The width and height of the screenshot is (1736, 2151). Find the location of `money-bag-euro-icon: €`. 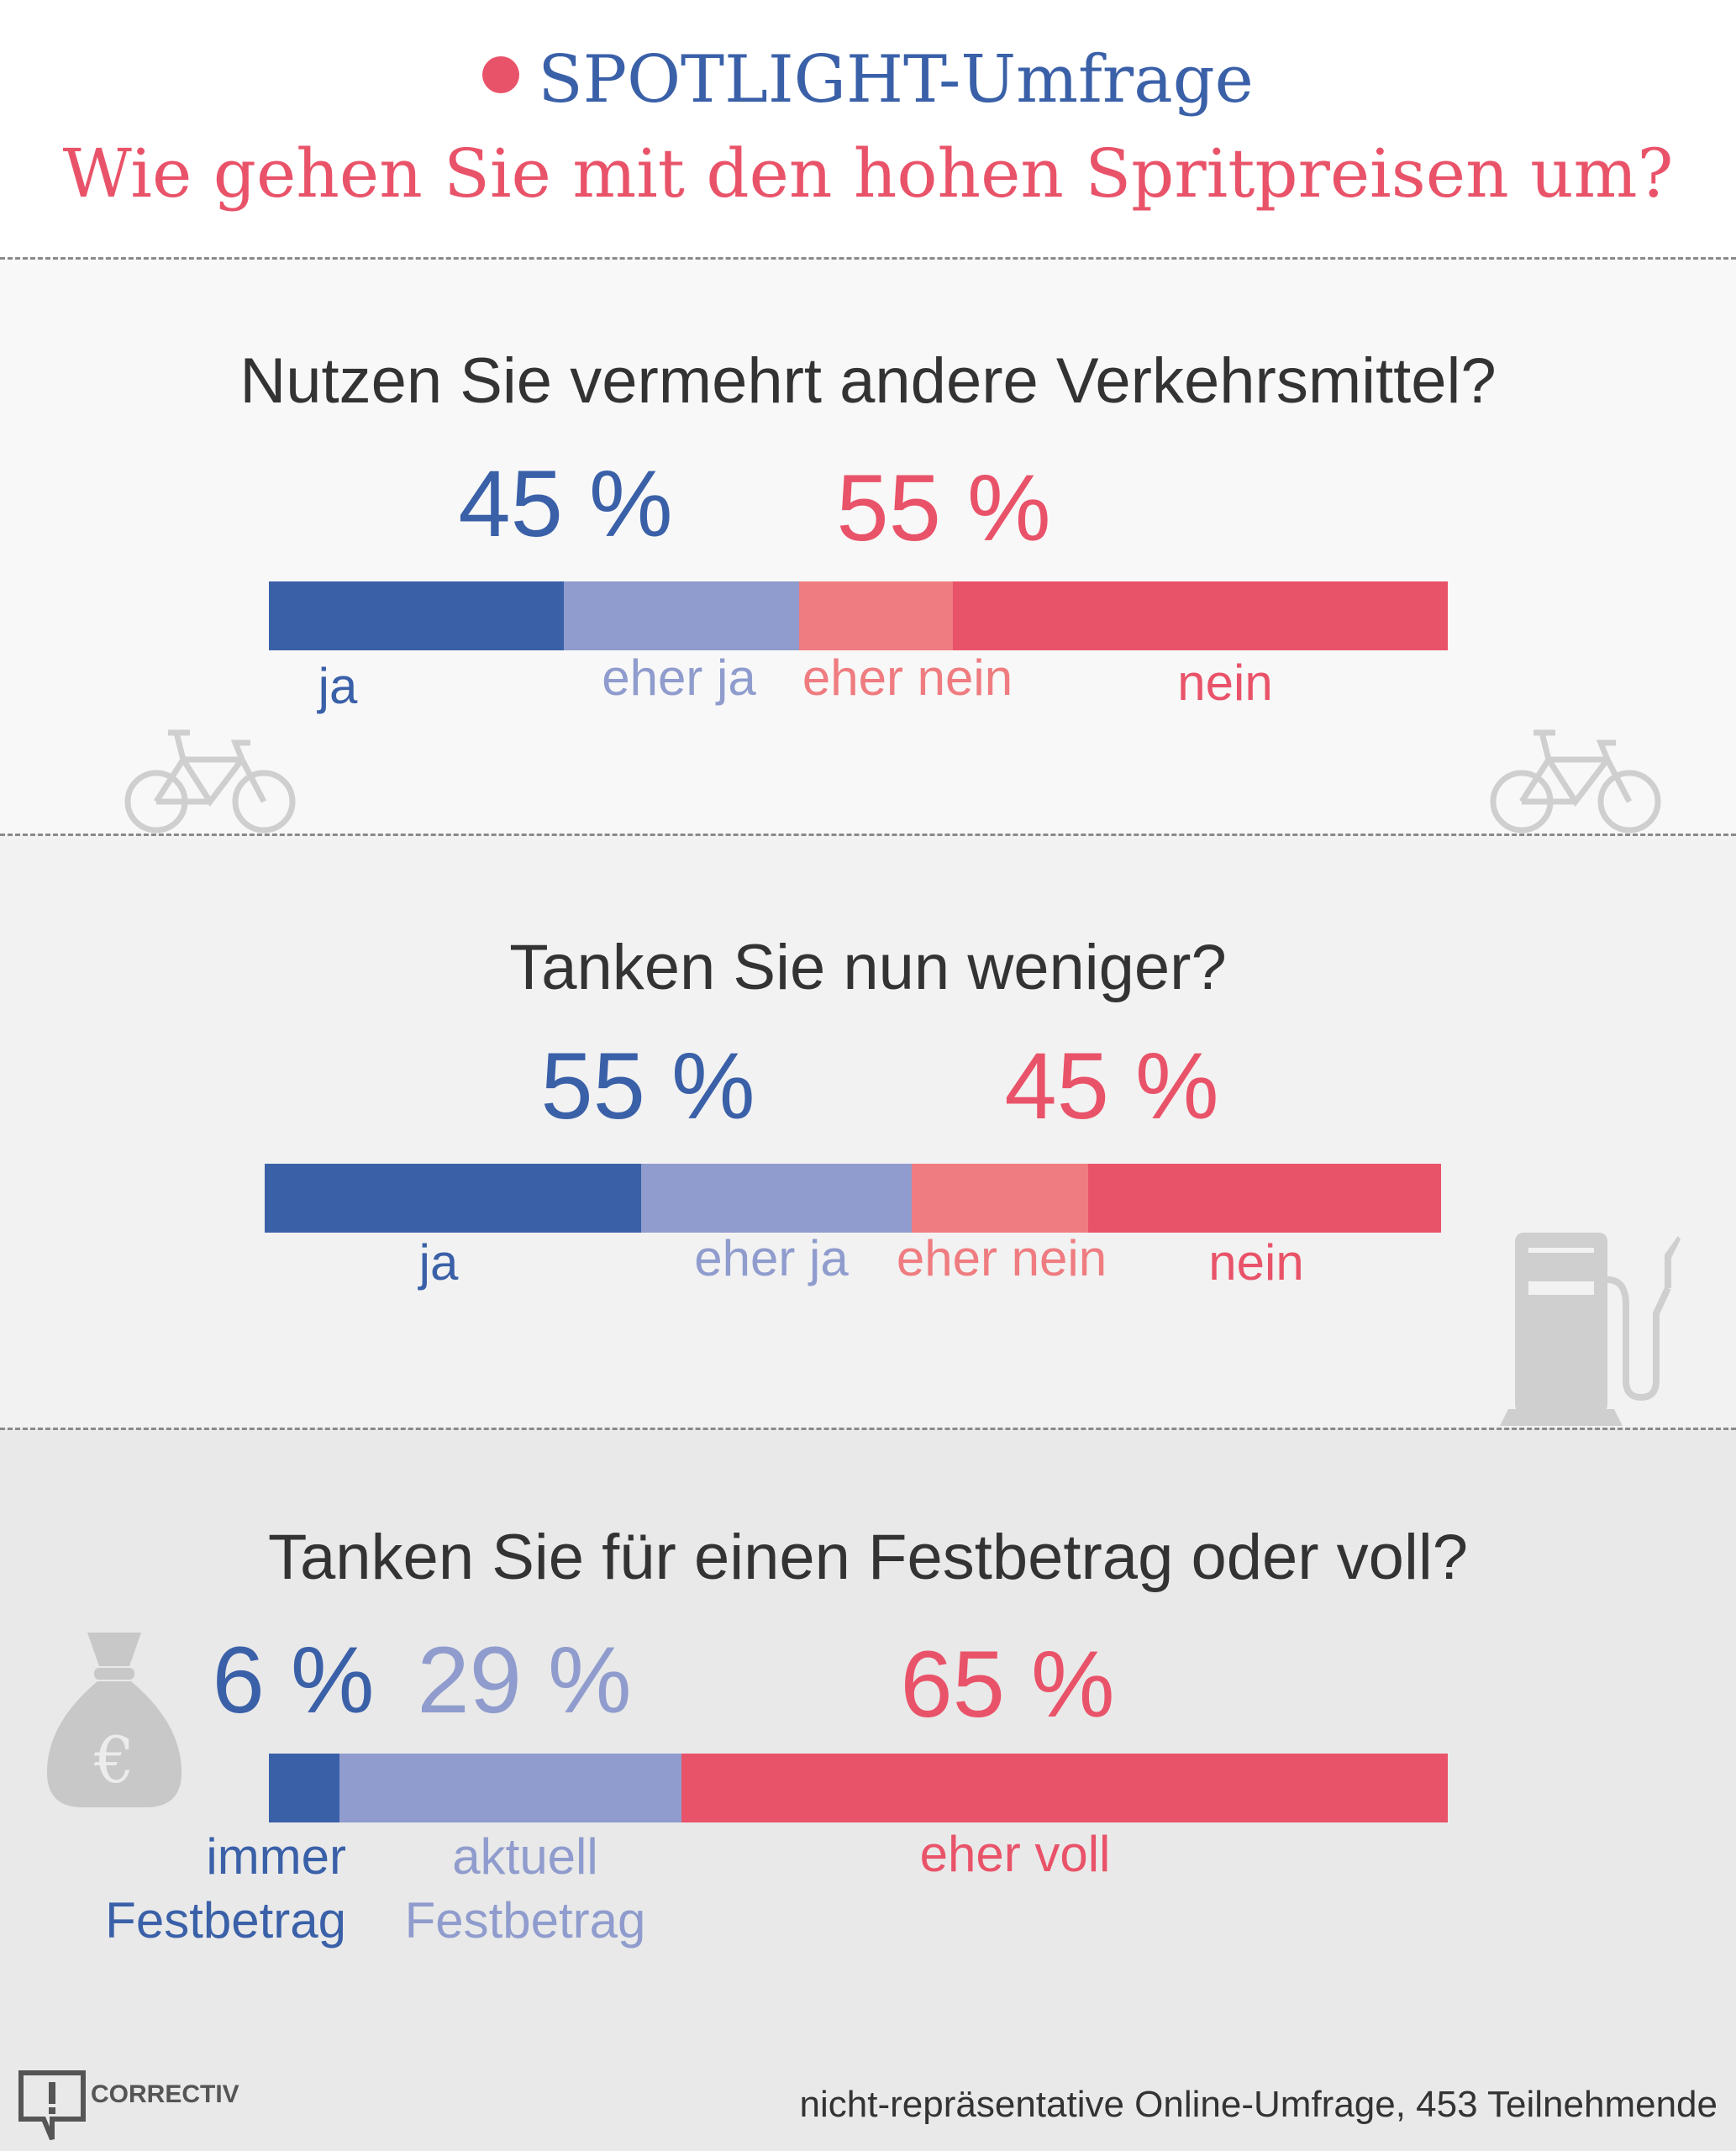

money-bag-euro-icon: € is located at coordinates (114, 1720).